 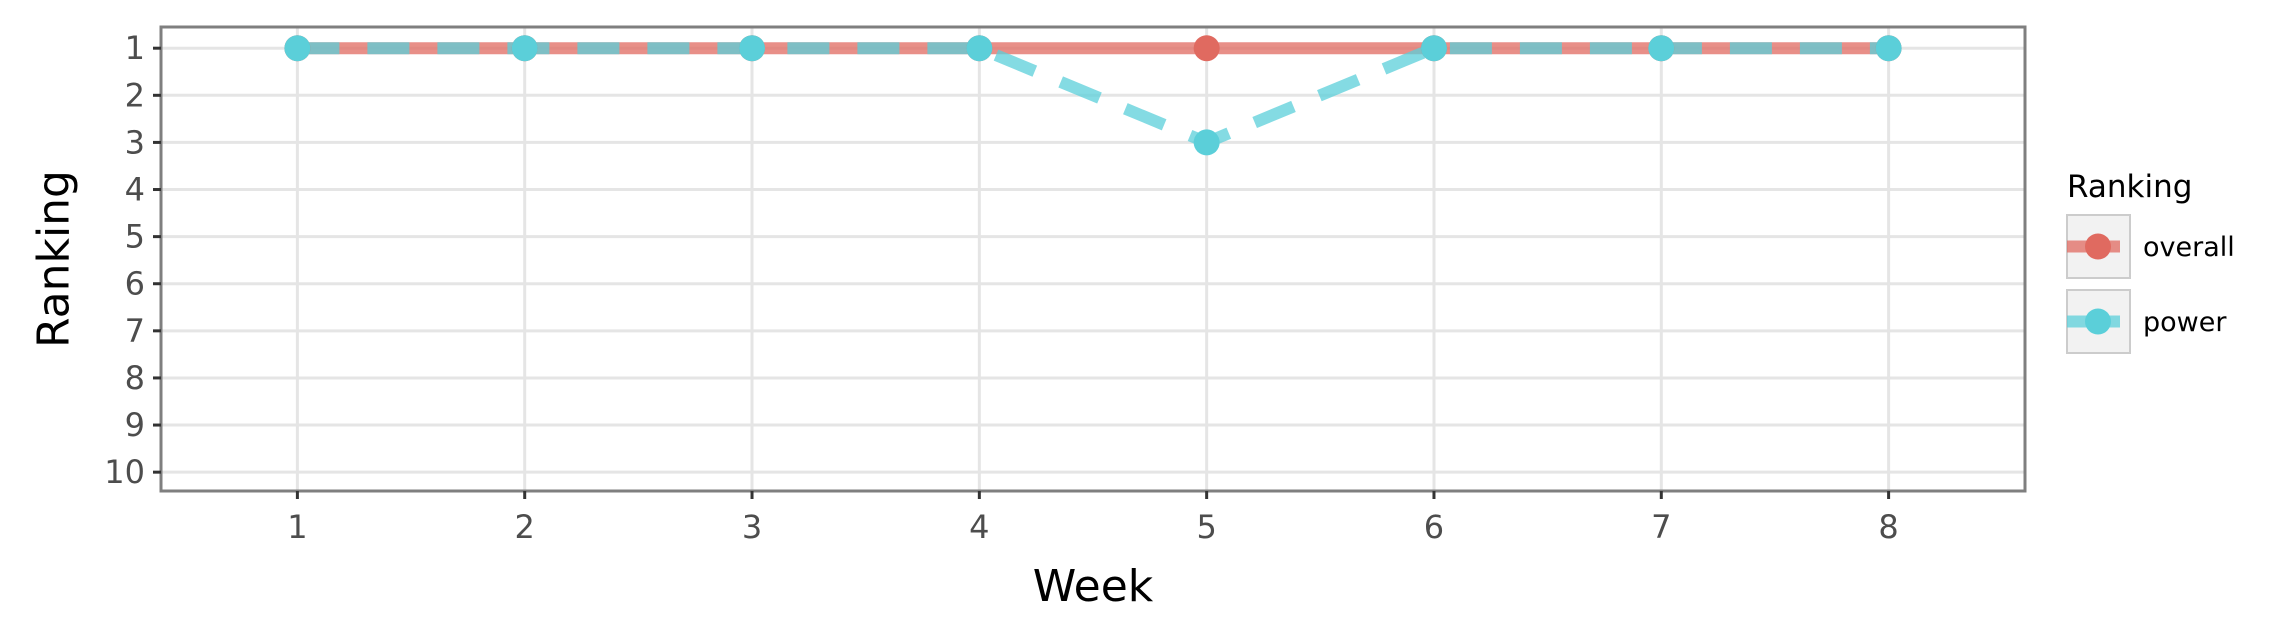 I want to click on legend-label: power, so click(x=2185, y=322).